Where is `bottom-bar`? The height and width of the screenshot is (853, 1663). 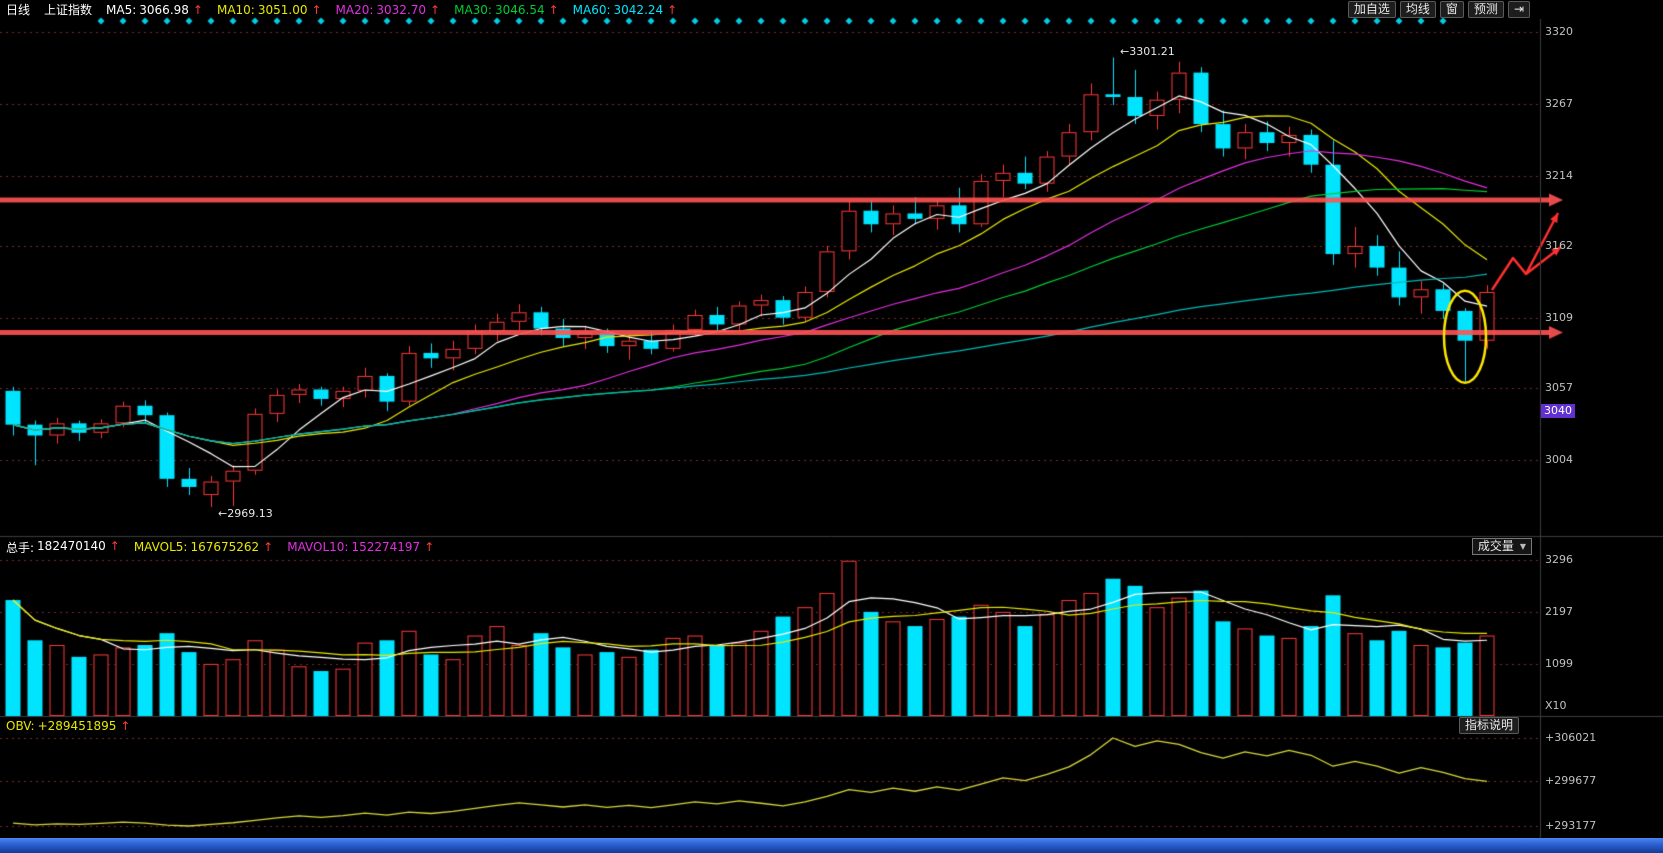 bottom-bar is located at coordinates (831, 845).